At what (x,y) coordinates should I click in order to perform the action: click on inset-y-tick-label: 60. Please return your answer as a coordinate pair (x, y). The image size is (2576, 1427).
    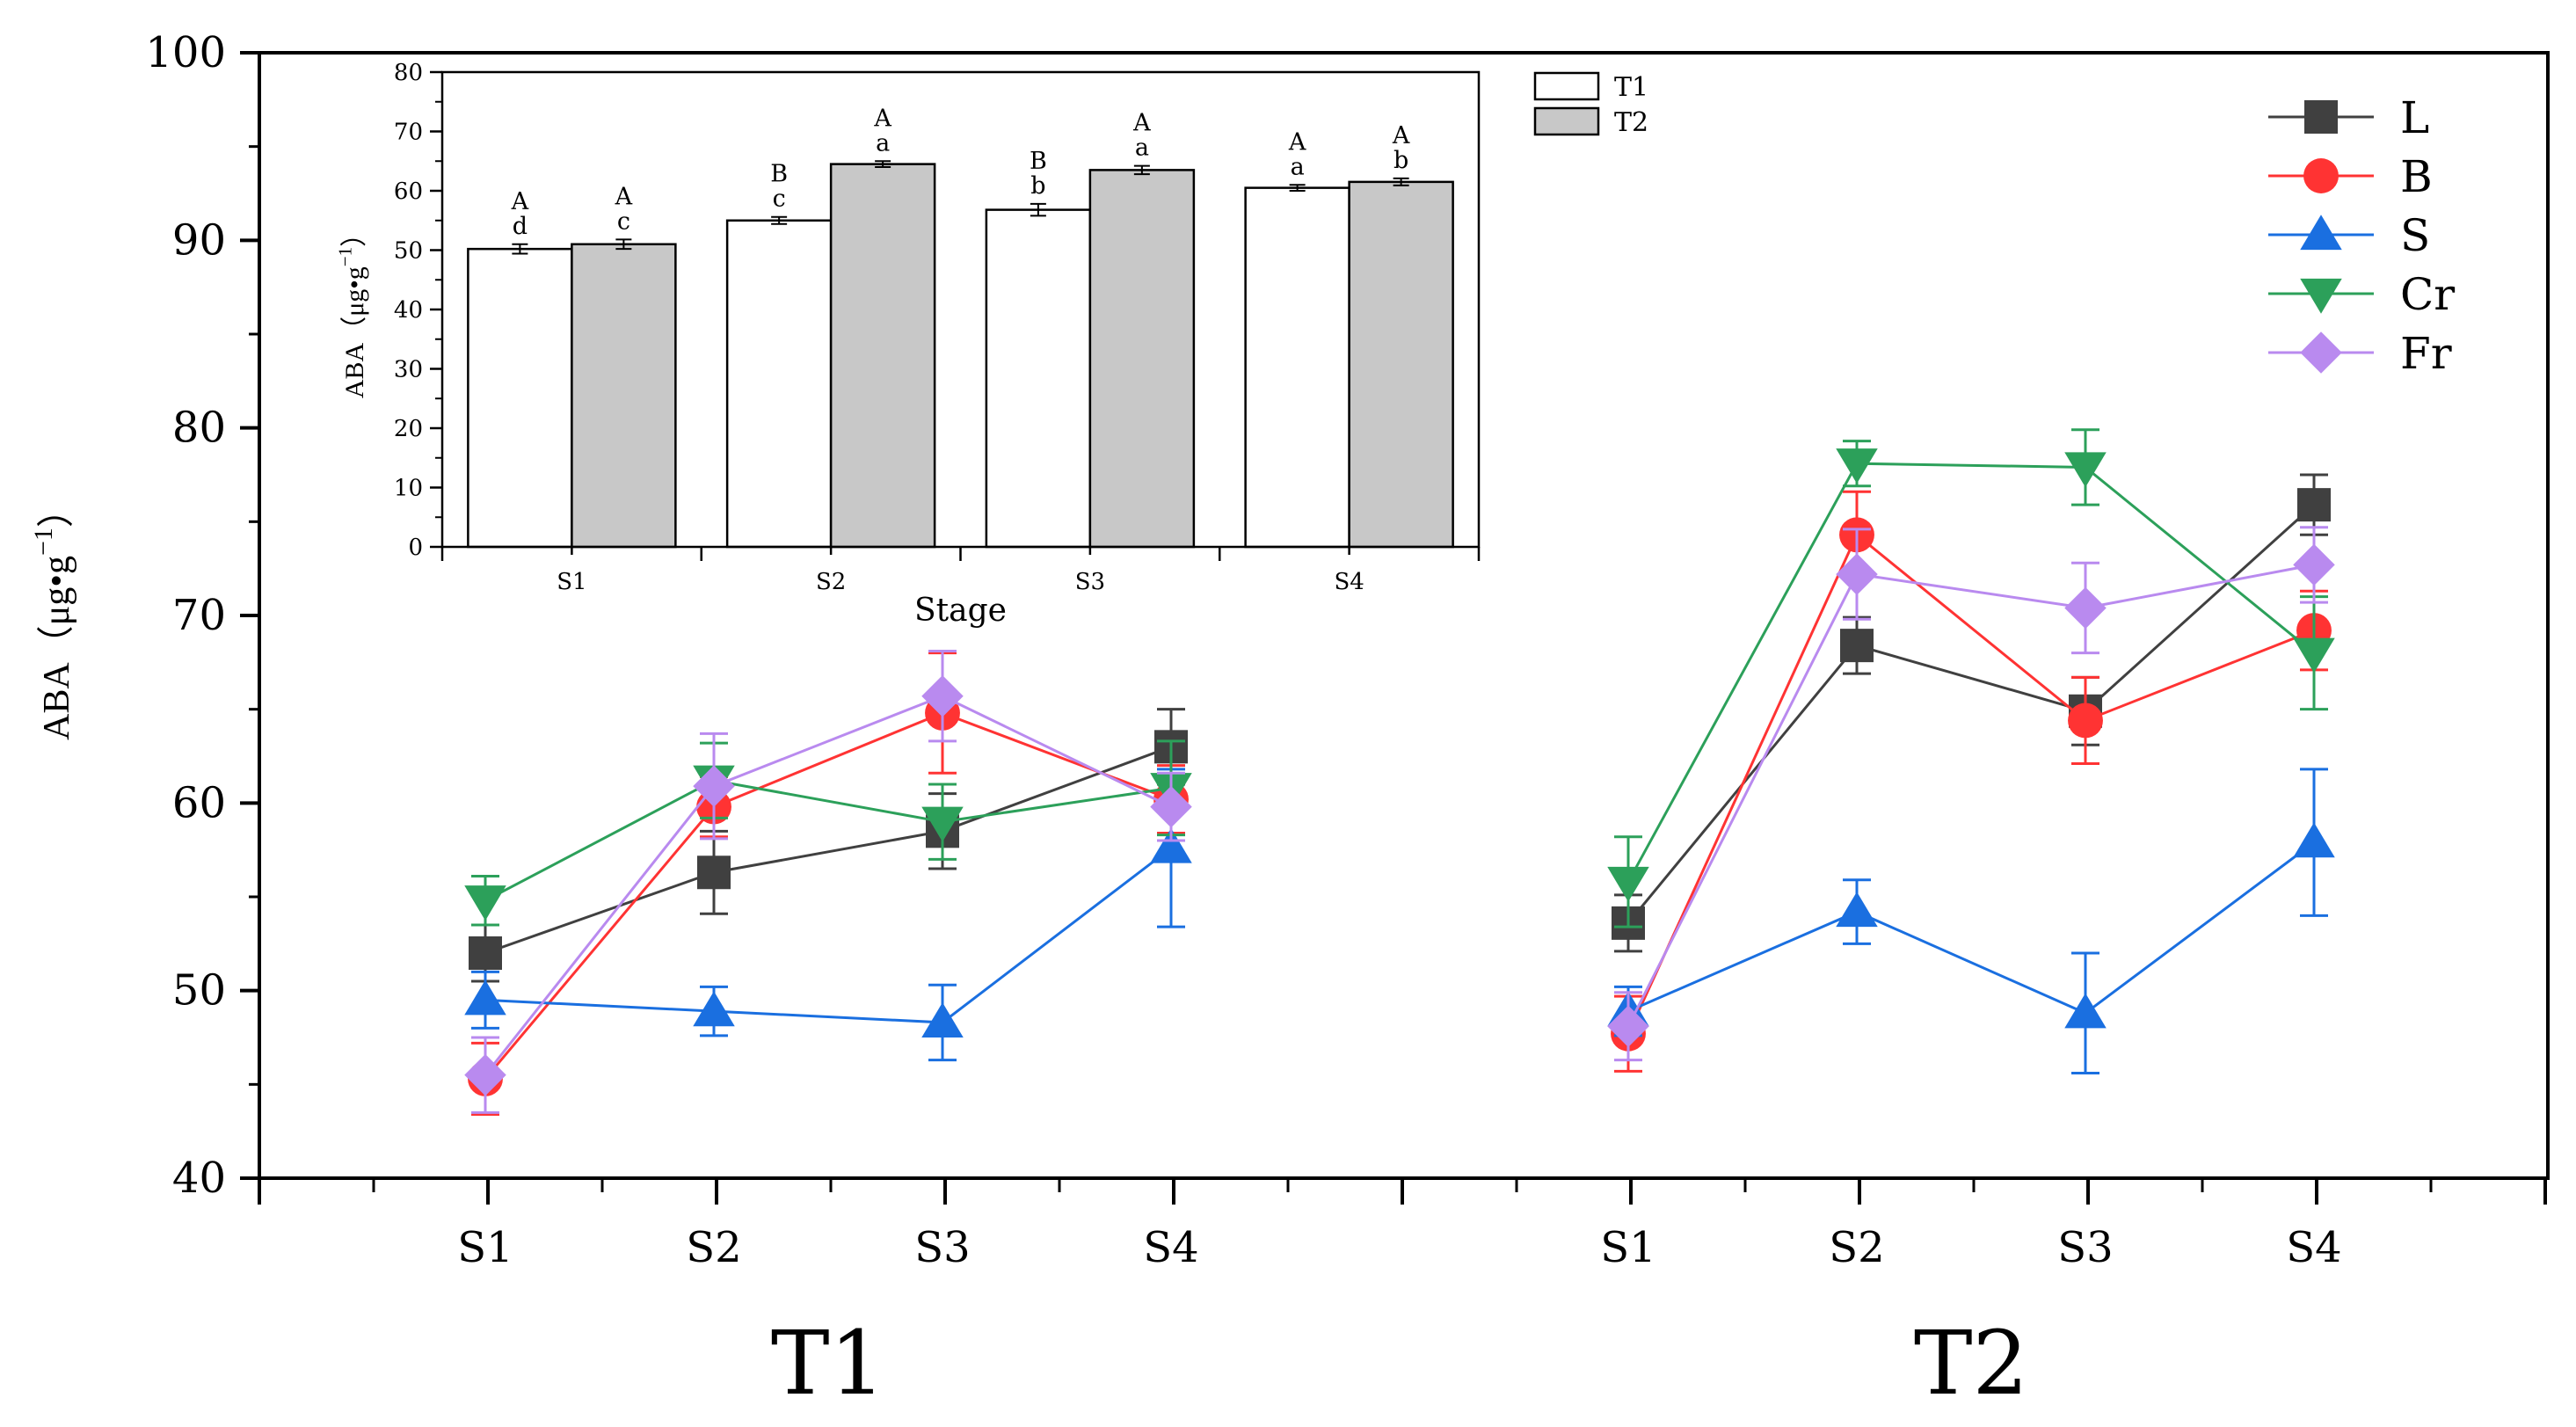
    Looking at the image, I should click on (408, 192).